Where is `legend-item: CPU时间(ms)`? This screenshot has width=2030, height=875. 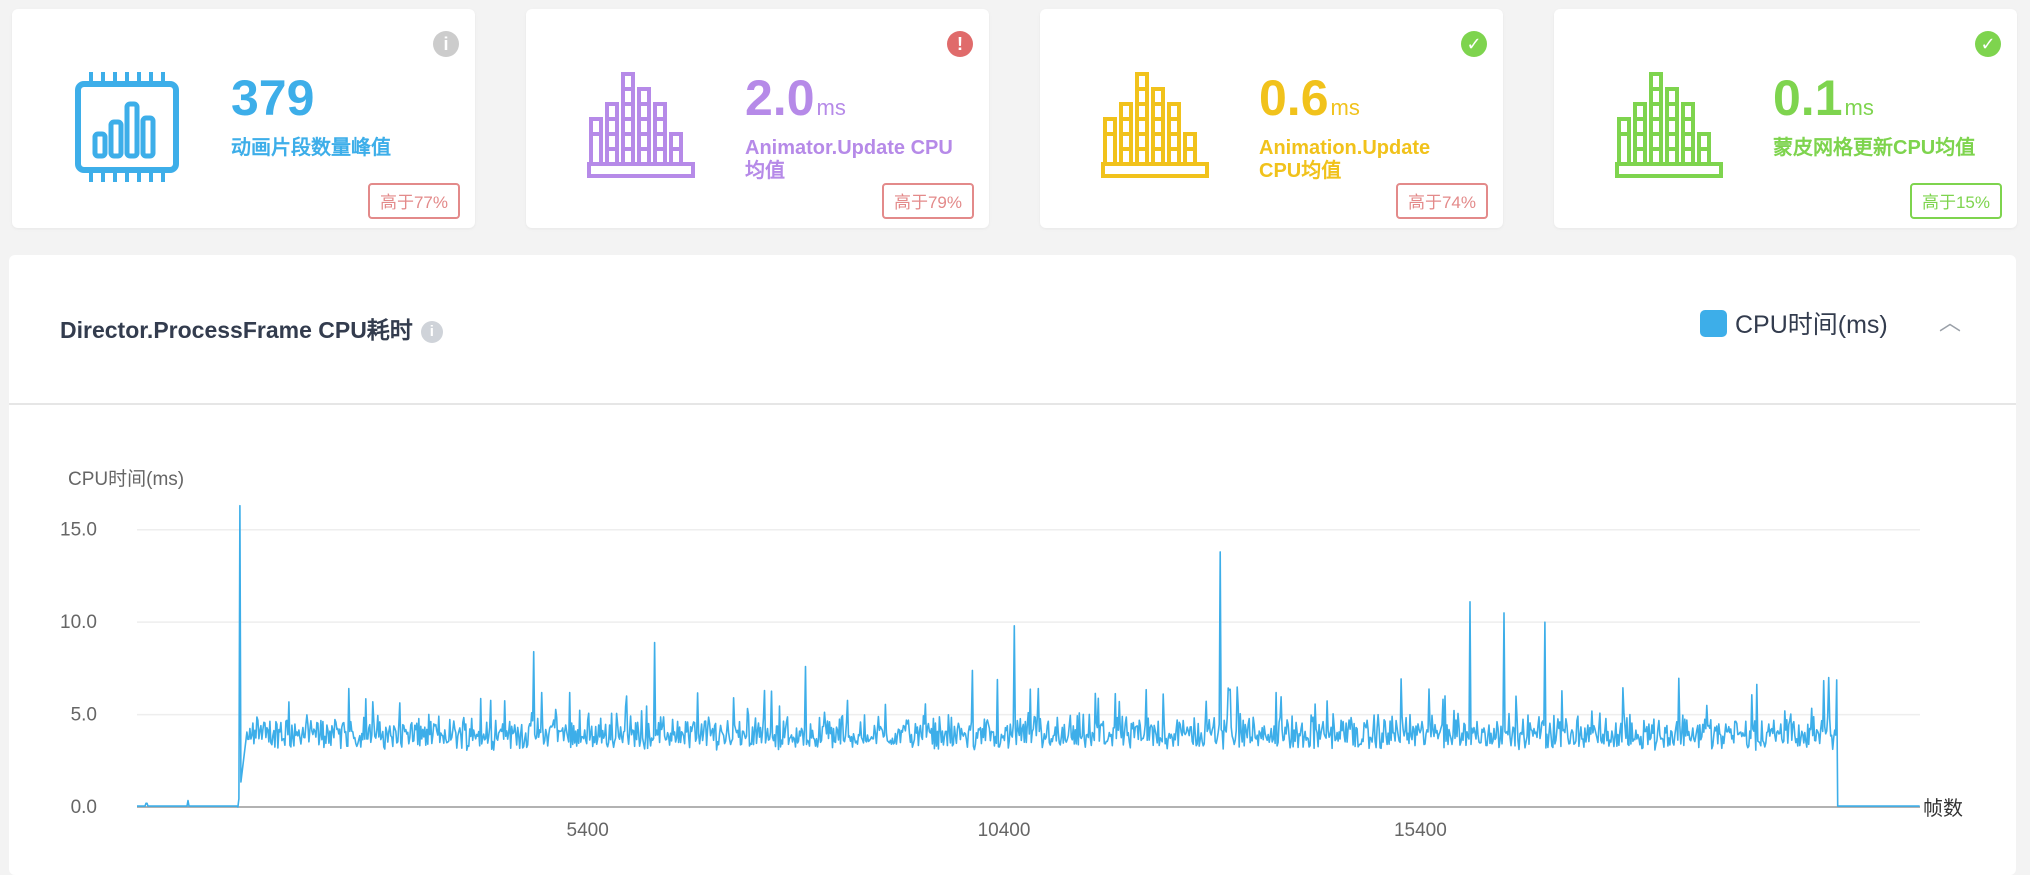
legend-item: CPU时间(ms) is located at coordinates (1794, 323).